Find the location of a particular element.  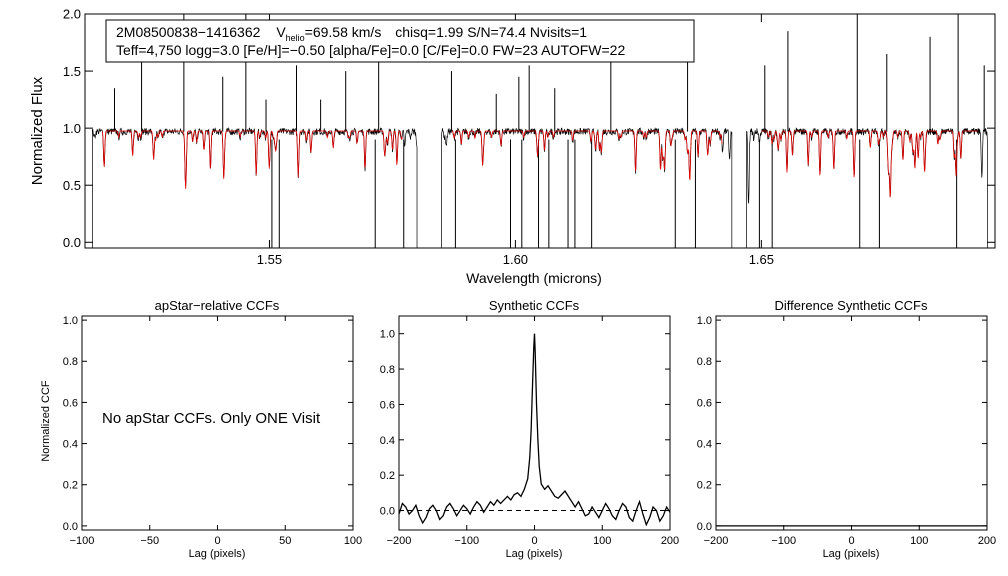

legend-star-id: 2M08500838−1416362 is located at coordinates (188, 32).